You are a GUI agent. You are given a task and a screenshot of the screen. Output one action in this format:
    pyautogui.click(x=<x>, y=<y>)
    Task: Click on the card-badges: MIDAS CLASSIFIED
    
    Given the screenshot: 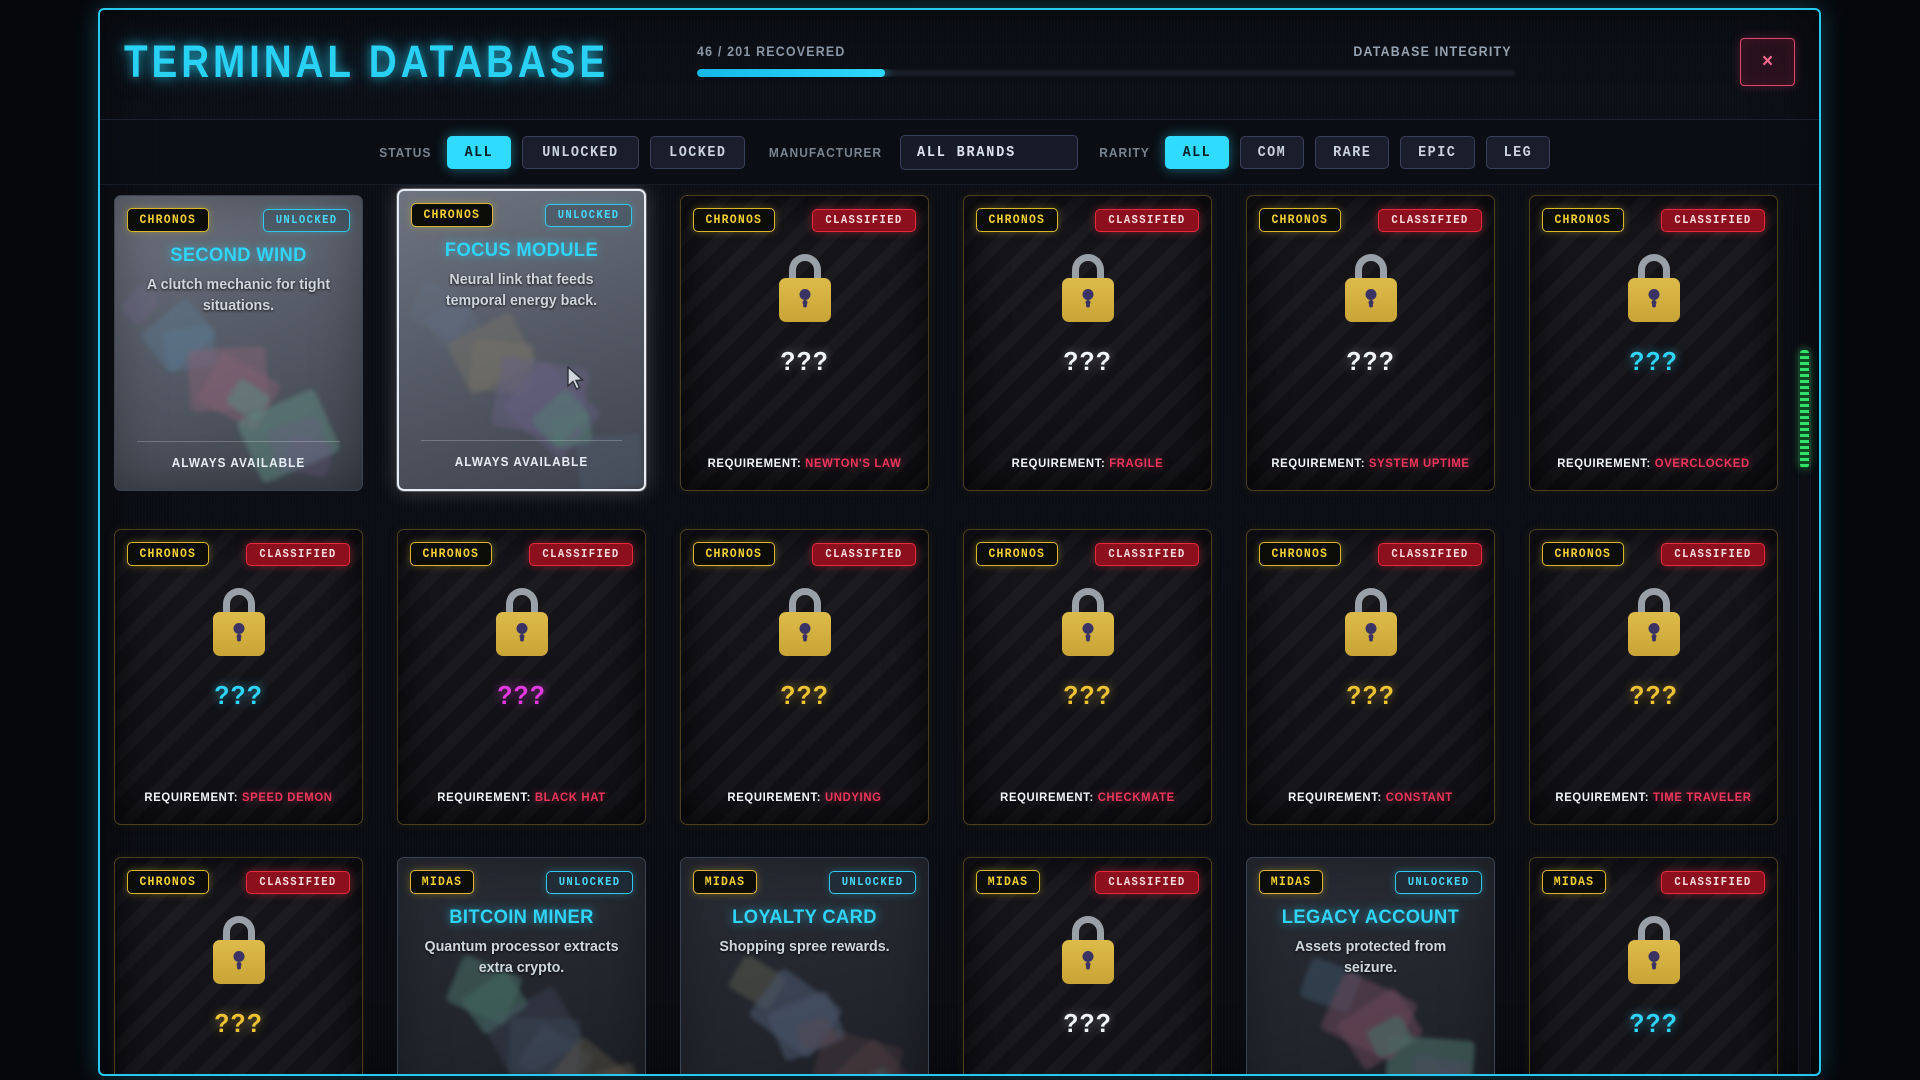 What is the action you would take?
    pyautogui.click(x=1653, y=882)
    